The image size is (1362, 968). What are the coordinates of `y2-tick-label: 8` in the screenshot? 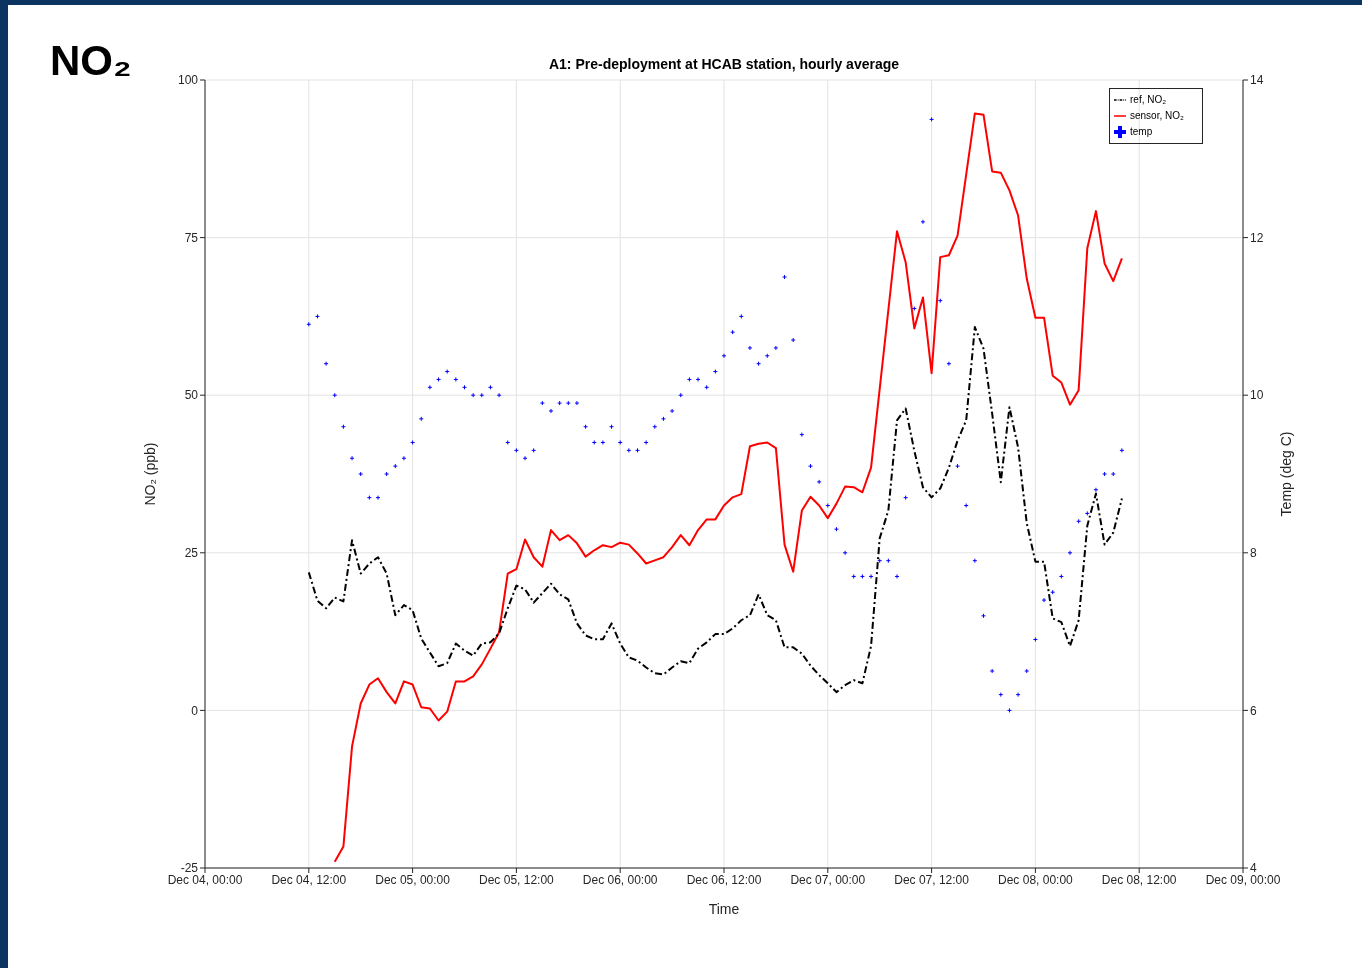 It's located at (1253, 553).